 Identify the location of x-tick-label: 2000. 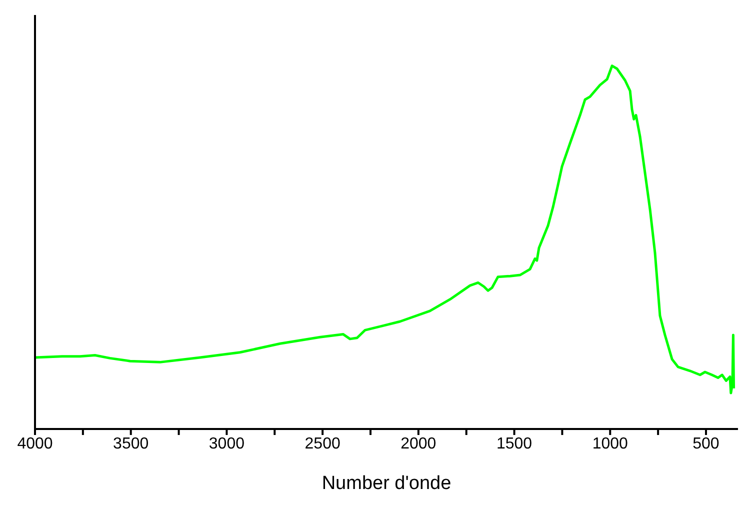
(418, 443).